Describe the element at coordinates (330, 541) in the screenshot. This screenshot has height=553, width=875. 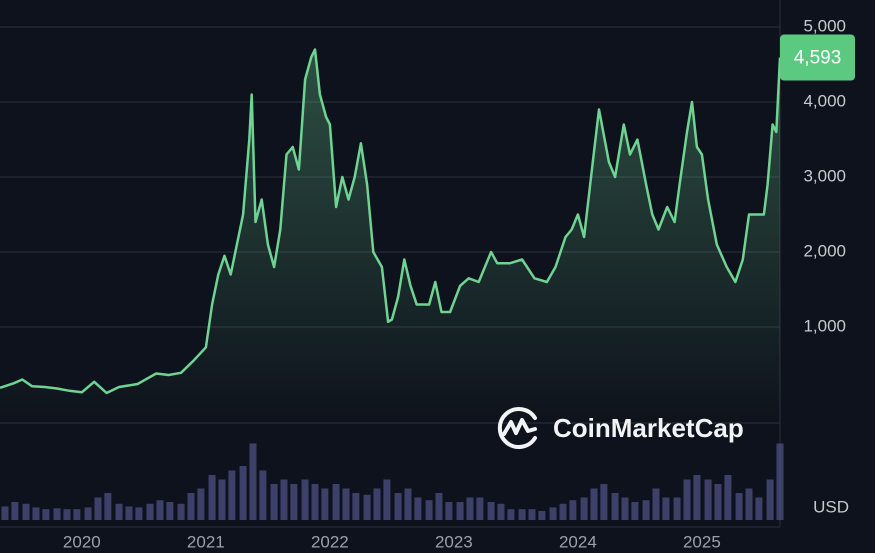
I see `x-tick-label: 2022` at that location.